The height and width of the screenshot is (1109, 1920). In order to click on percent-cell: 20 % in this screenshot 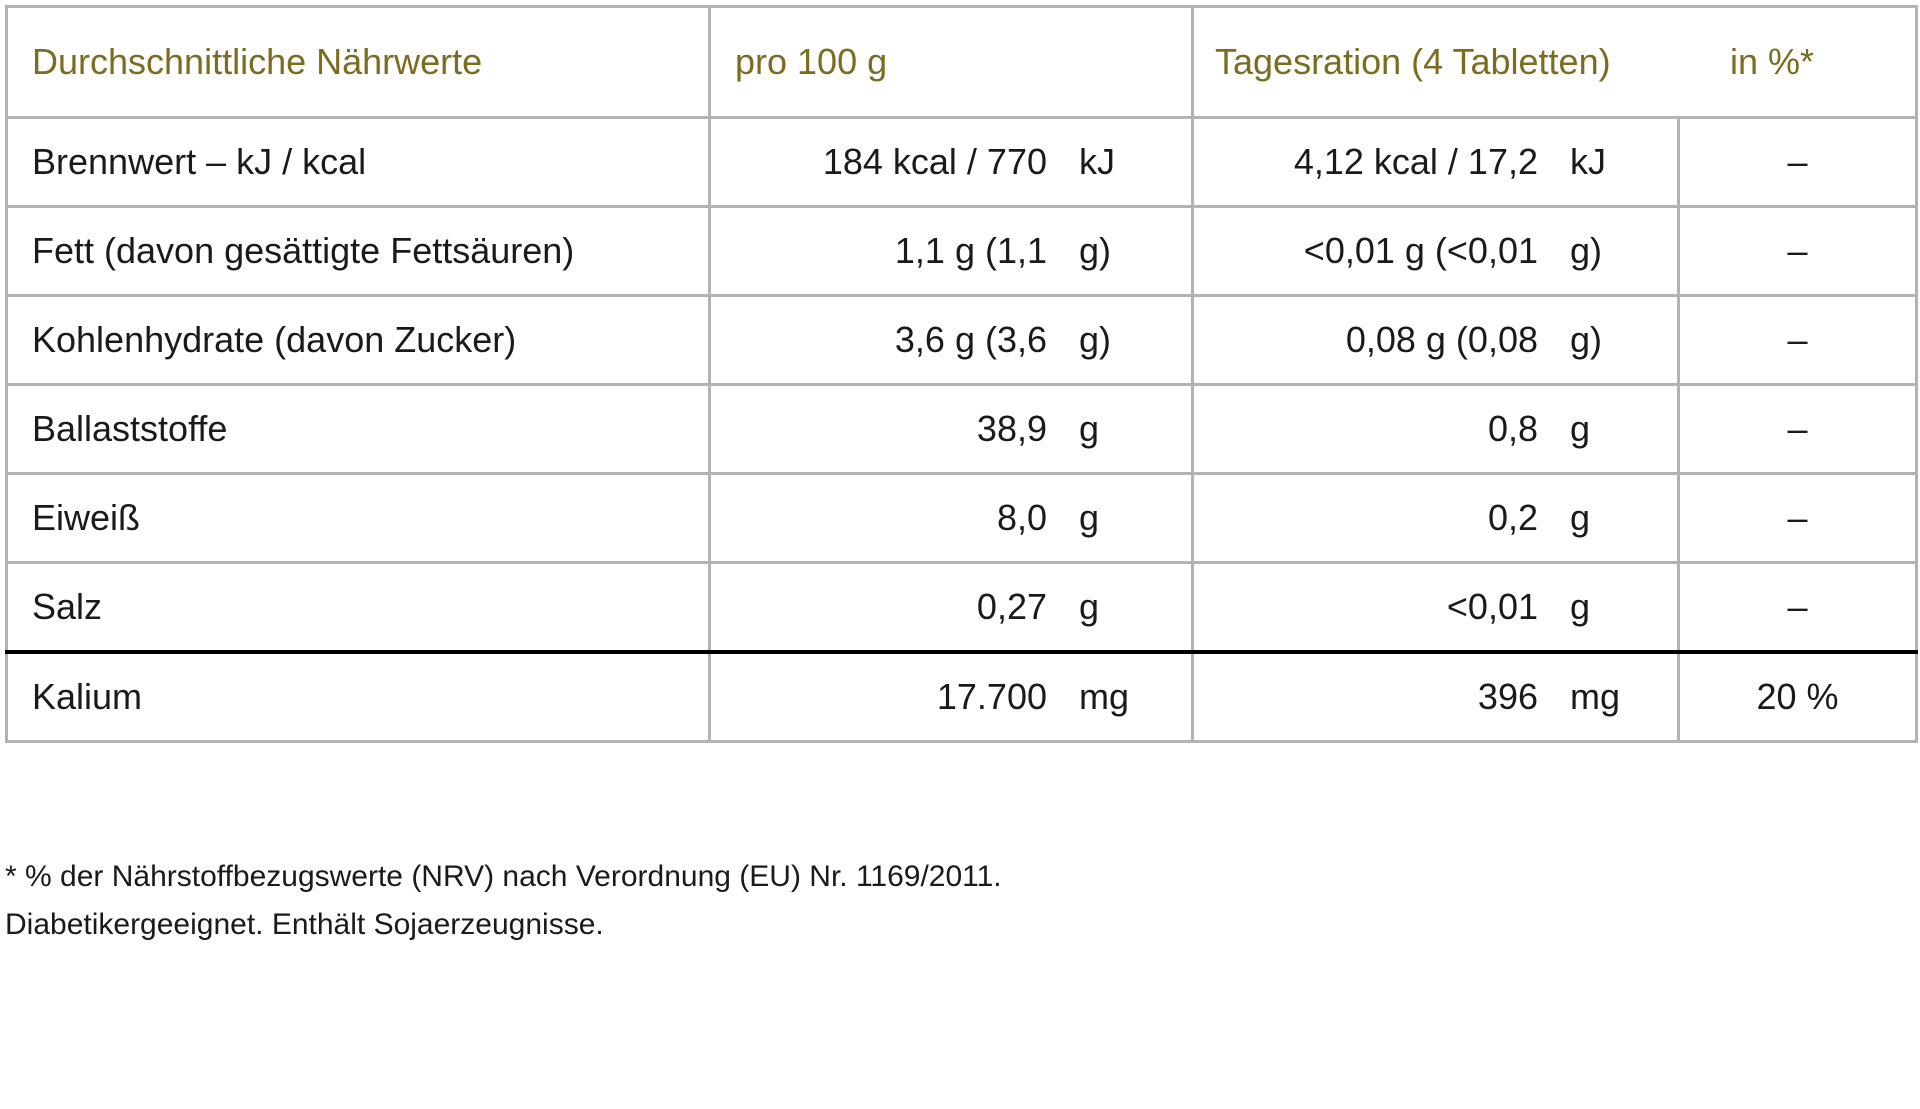, I will do `click(1797, 696)`.